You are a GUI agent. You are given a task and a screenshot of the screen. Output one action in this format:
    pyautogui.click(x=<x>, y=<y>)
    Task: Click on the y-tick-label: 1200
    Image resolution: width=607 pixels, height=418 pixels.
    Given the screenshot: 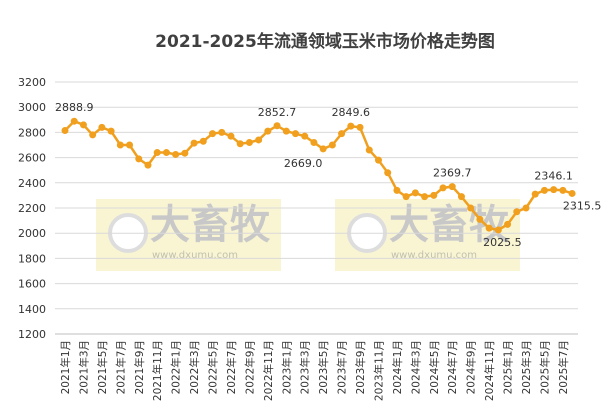 What is the action you would take?
    pyautogui.click(x=32, y=334)
    